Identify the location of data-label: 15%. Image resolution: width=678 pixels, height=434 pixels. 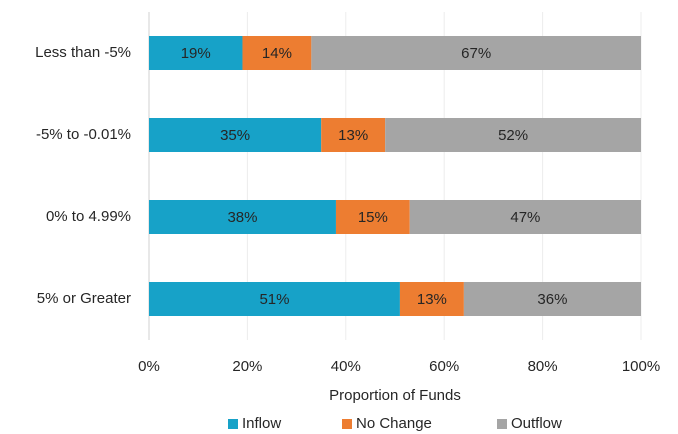
(373, 217).